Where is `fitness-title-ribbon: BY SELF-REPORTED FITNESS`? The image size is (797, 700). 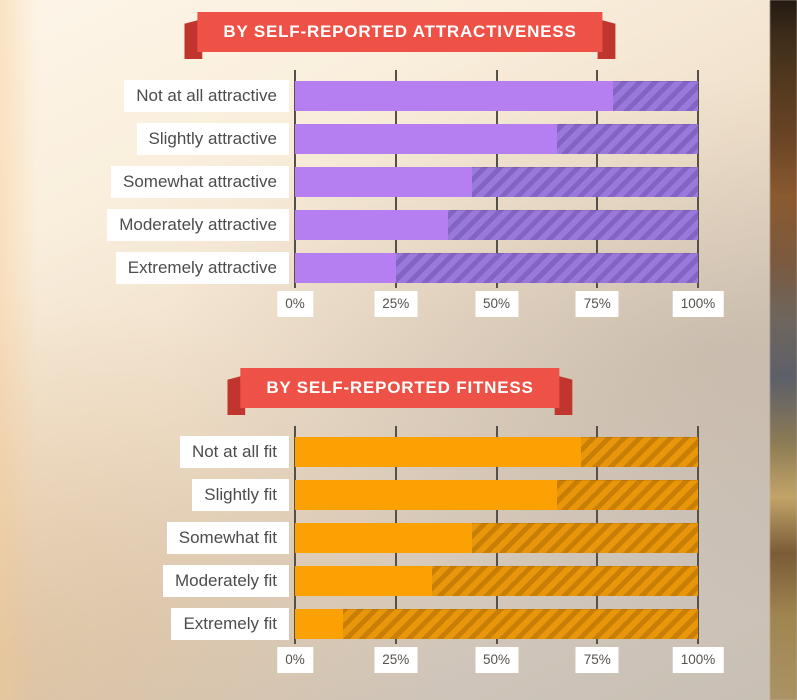 fitness-title-ribbon: BY SELF-REPORTED FITNESS is located at coordinates (400, 388).